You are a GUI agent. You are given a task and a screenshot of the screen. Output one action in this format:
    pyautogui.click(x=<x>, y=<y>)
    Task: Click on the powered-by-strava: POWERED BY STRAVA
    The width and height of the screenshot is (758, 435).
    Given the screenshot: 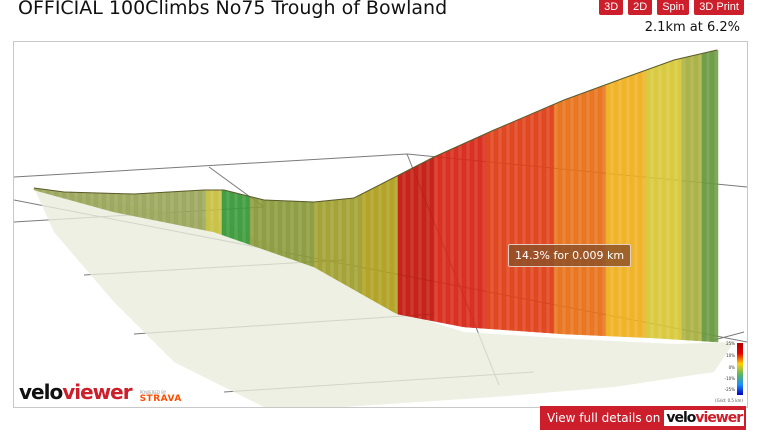 What is the action you would take?
    pyautogui.click(x=161, y=397)
    